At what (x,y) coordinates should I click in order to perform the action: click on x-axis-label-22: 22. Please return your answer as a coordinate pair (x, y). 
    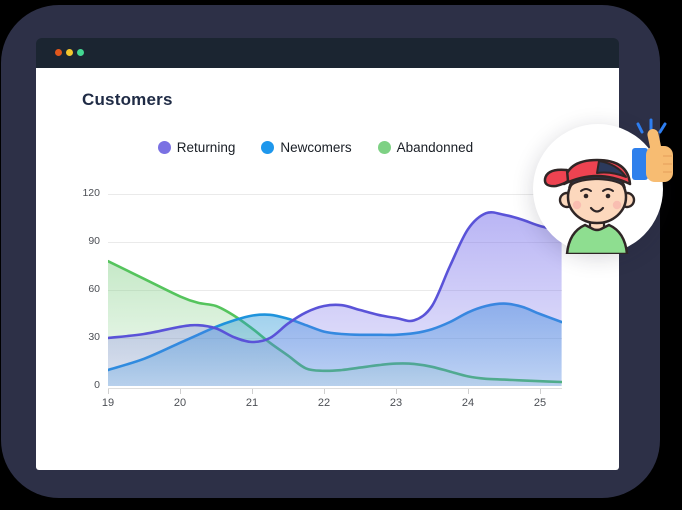
    Looking at the image, I should click on (324, 403).